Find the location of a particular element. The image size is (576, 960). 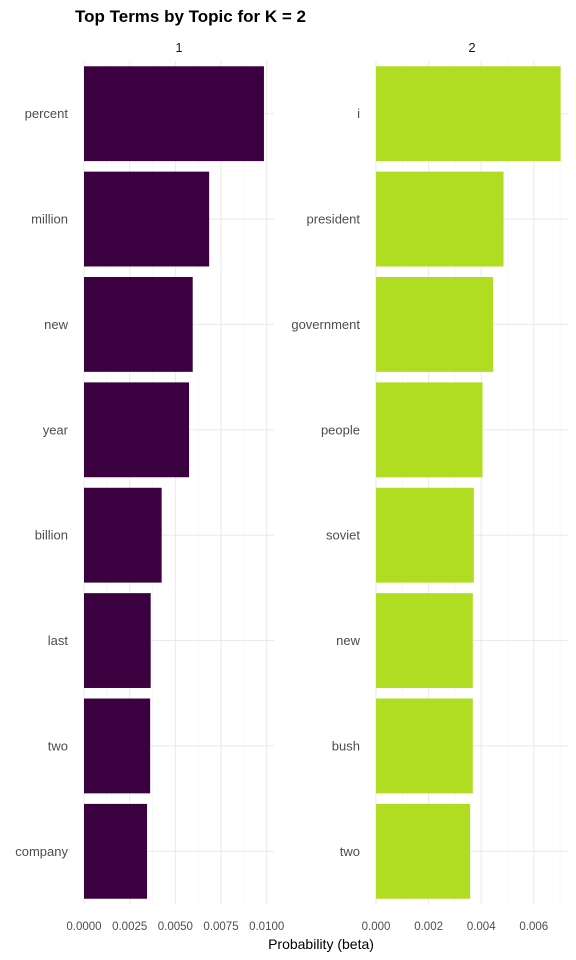

bar-2-bush is located at coordinates (424, 746).